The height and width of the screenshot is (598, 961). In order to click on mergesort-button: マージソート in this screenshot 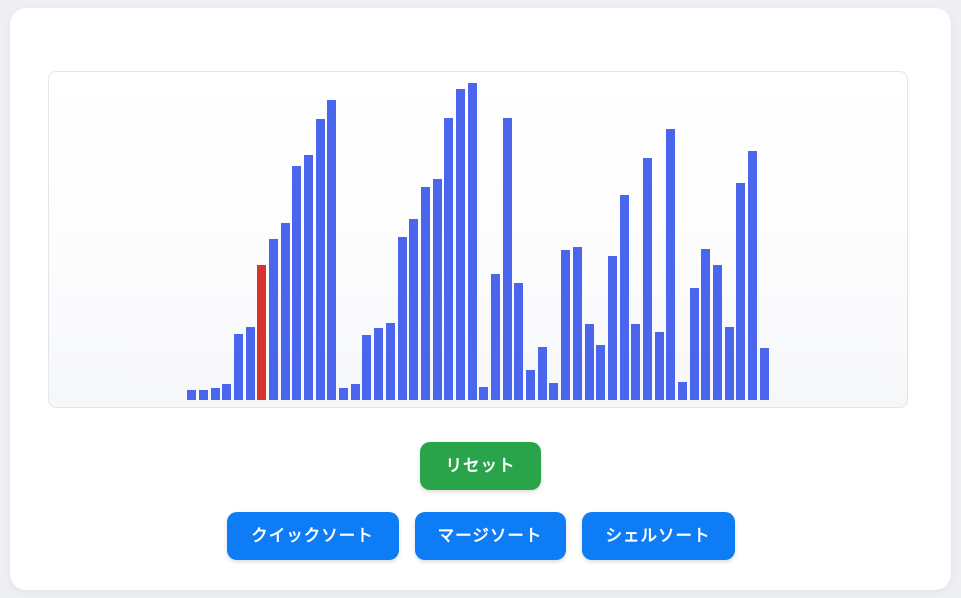, I will do `click(490, 536)`.